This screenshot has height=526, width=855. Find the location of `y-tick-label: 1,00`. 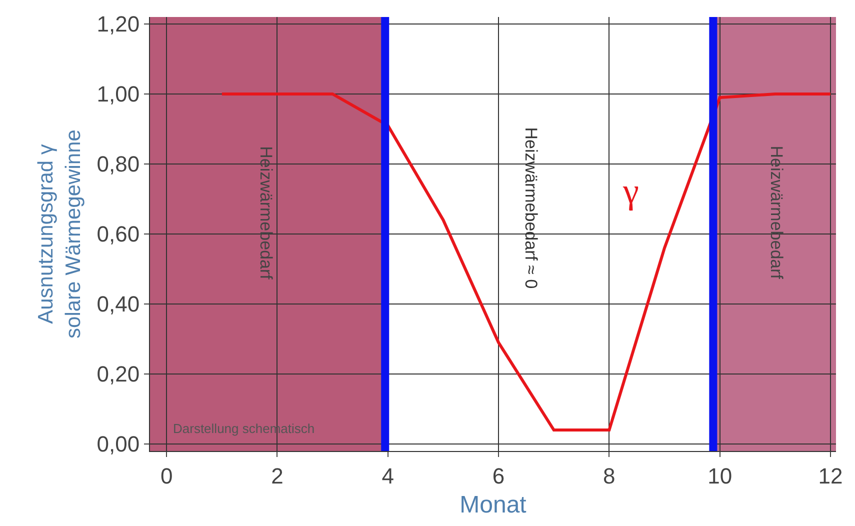

y-tick-label: 1,00 is located at coordinates (118, 94).